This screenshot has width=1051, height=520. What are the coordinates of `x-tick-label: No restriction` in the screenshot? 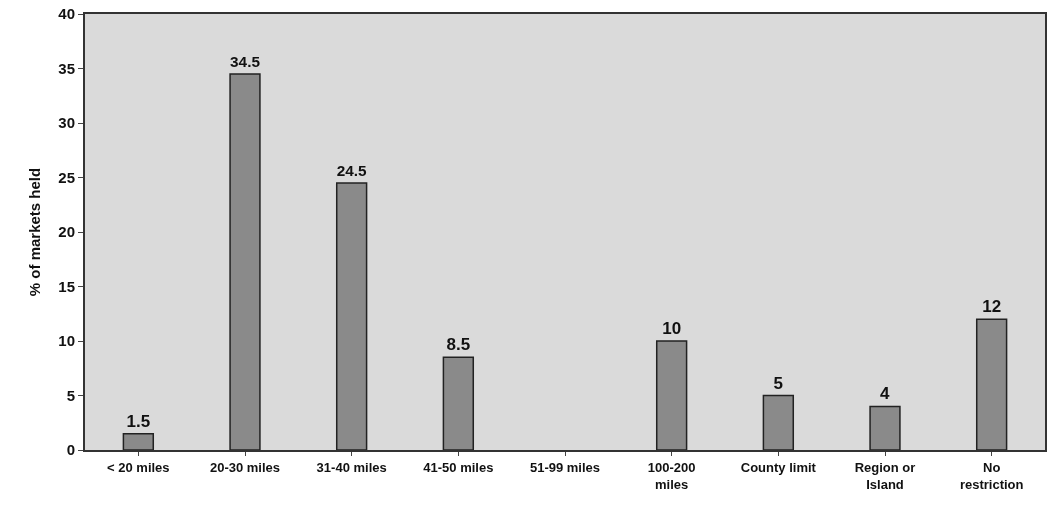 It's located at (991, 475).